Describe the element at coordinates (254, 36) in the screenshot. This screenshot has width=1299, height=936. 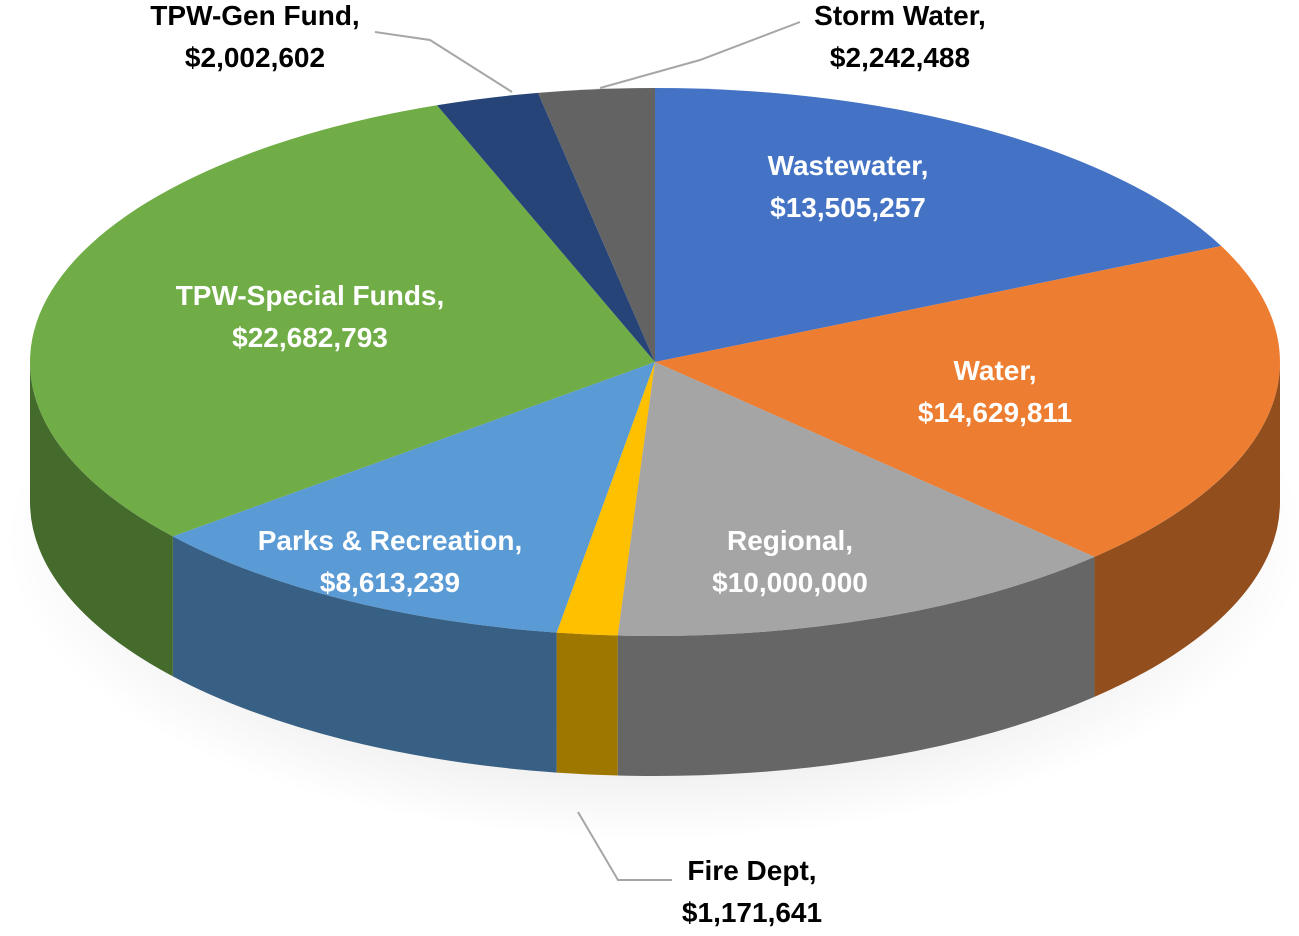
I see `data-label: TPW-Gen Fund, $2,002,602` at that location.